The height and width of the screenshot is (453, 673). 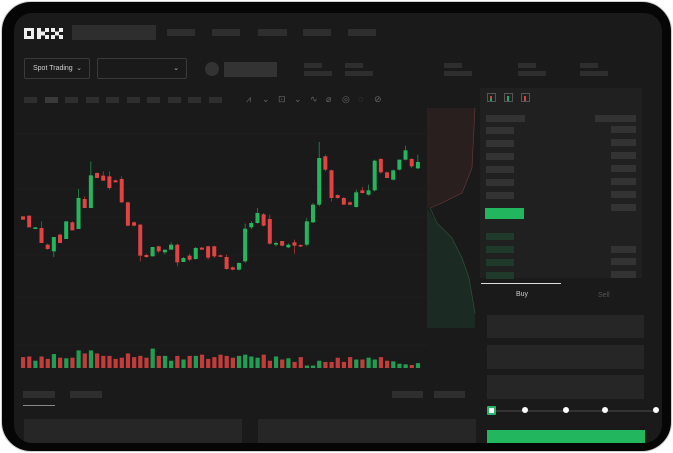 I want to click on market-type-dropdown: Spot Trading ⌄, so click(x=57, y=68).